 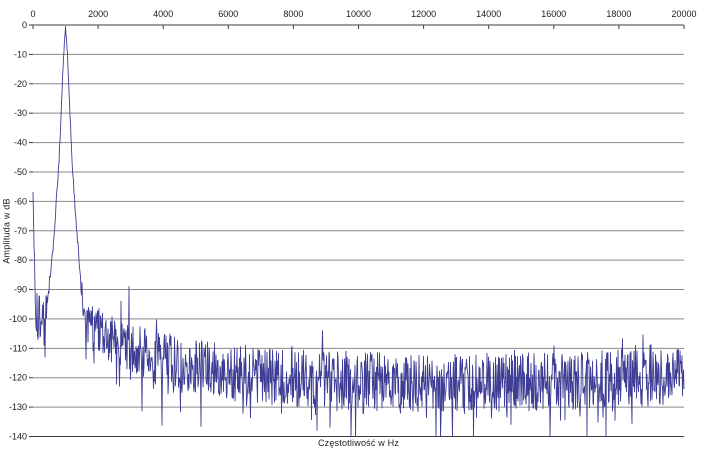 I want to click on y-axis-title-wrap: Amplituda w dB, so click(x=7, y=231).